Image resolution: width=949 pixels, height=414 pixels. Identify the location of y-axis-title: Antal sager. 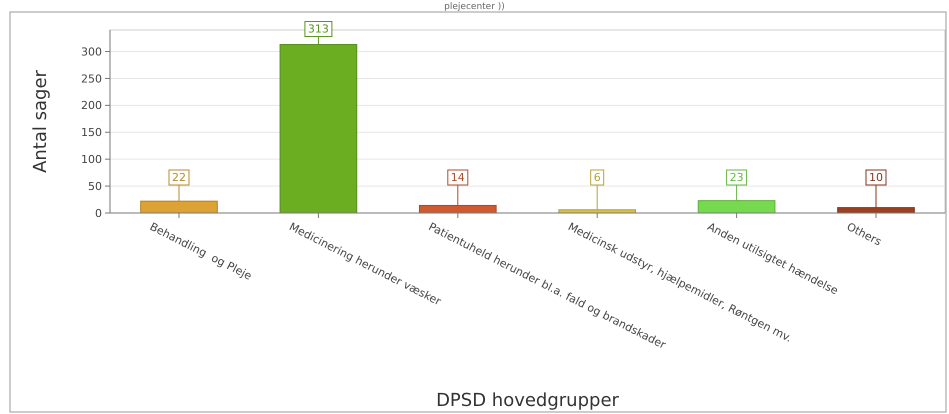
(40, 121).